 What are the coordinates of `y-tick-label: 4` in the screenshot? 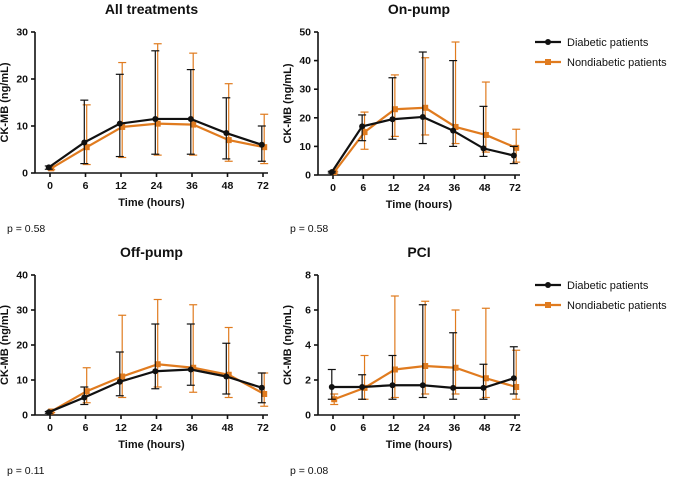 It's located at (308, 346).